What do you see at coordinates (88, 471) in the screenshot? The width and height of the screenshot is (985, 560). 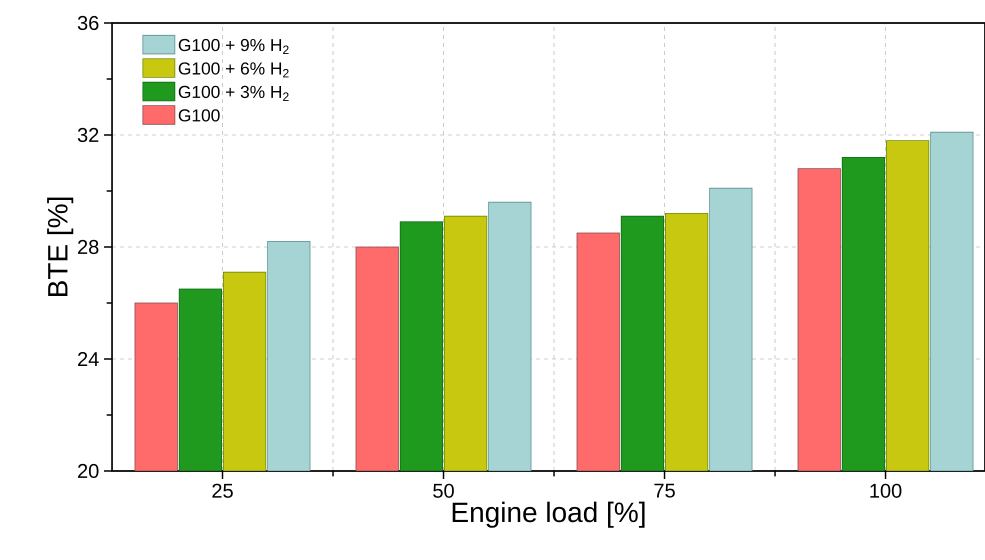 I see `y-tick-label: 20` at bounding box center [88, 471].